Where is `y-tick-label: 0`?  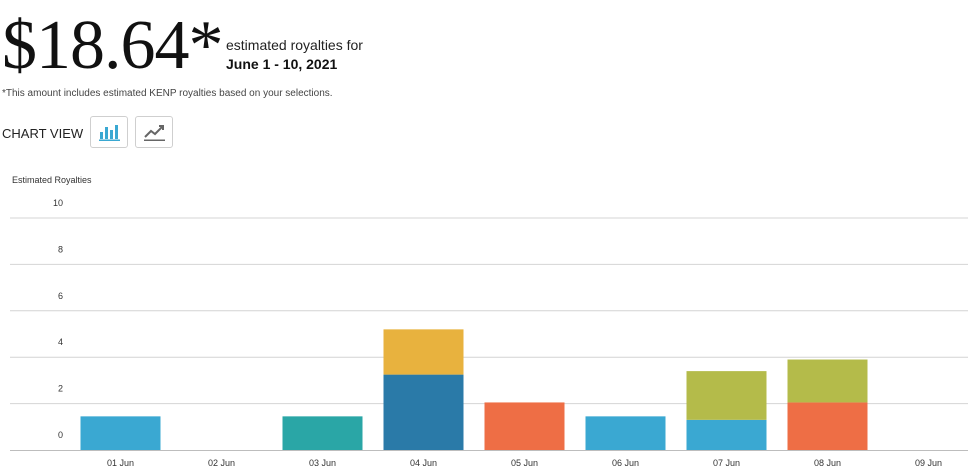
y-tick-label: 0 is located at coordinates (60, 435).